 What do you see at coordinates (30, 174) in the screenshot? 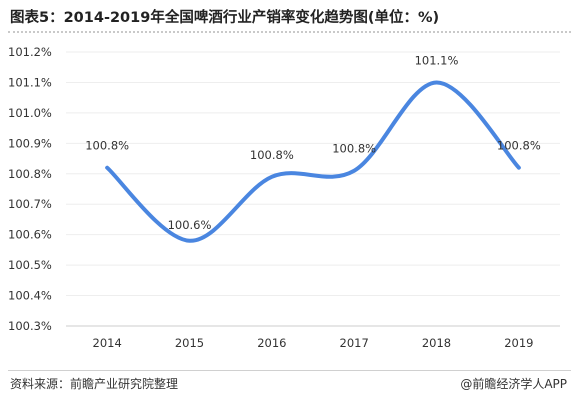
I see `y-tick-label: 100.8%` at bounding box center [30, 174].